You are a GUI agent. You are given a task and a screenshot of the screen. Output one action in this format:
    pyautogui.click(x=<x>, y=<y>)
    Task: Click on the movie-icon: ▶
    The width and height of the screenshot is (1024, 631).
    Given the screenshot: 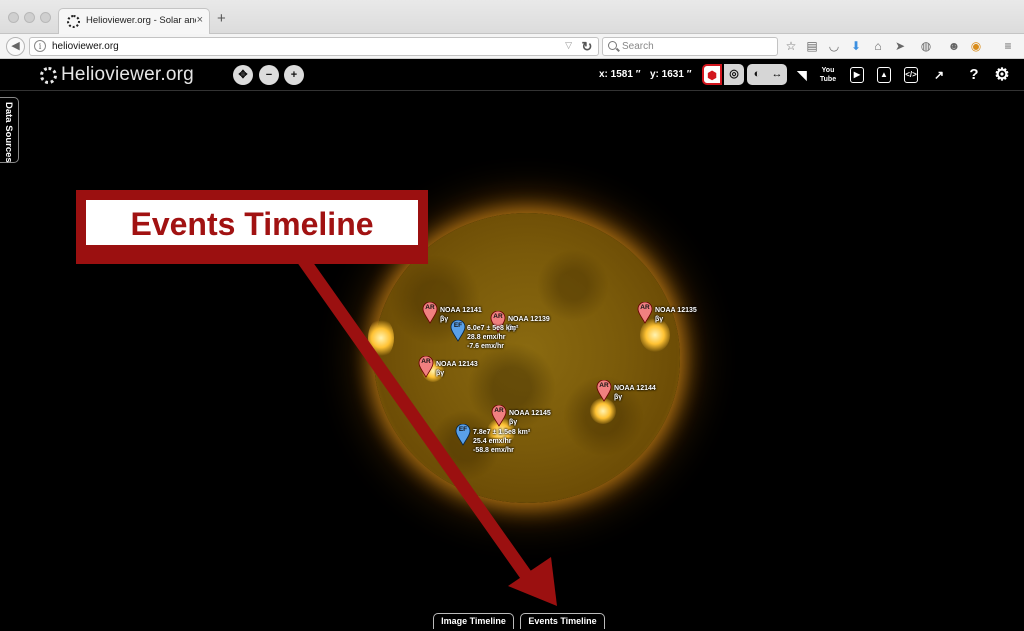 What is the action you would take?
    pyautogui.click(x=857, y=75)
    